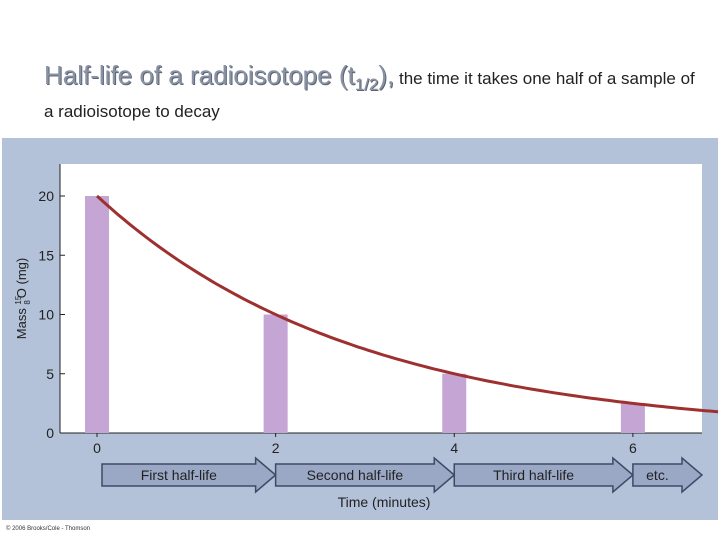 The image size is (720, 540). Describe the element at coordinates (219, 77) in the screenshot. I see `title-main: Half-life of a radioisotope (t1/2),` at that location.